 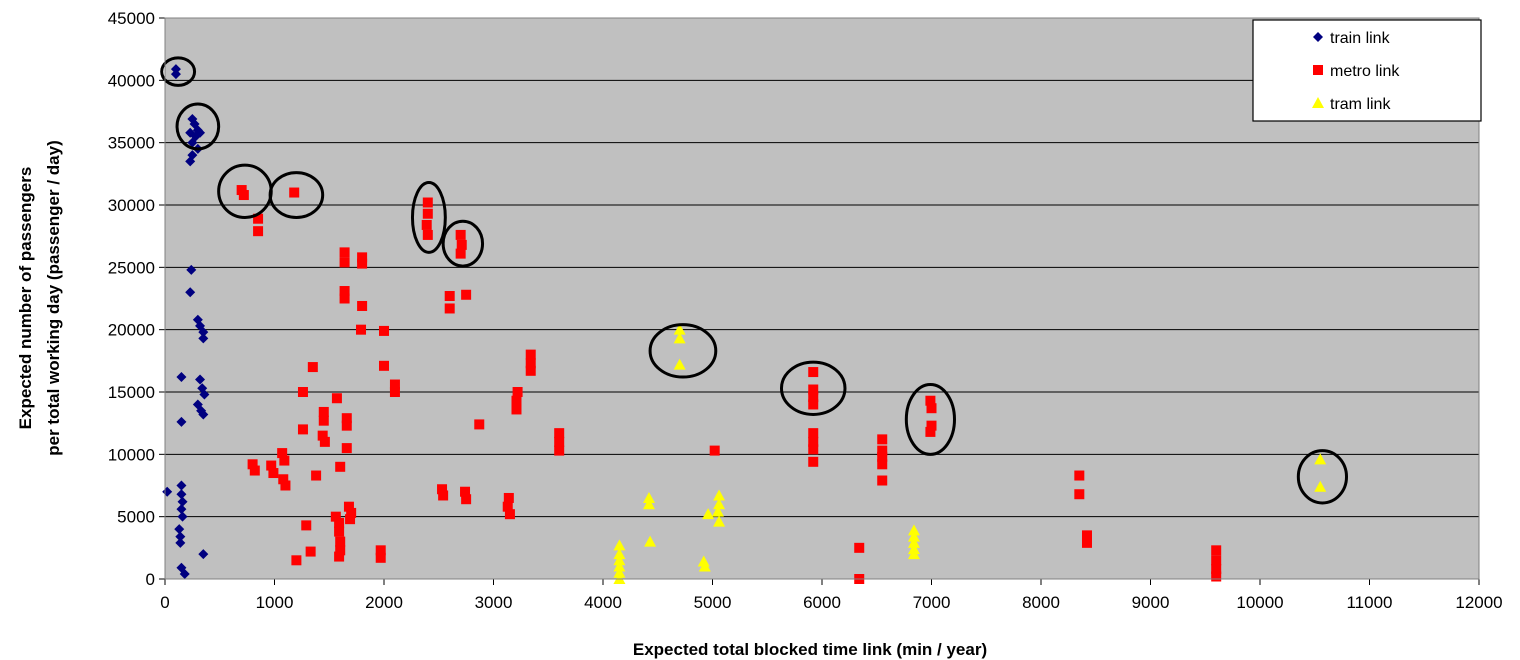 I want to click on legend-label-tram-link: tram link, so click(x=1360, y=104).